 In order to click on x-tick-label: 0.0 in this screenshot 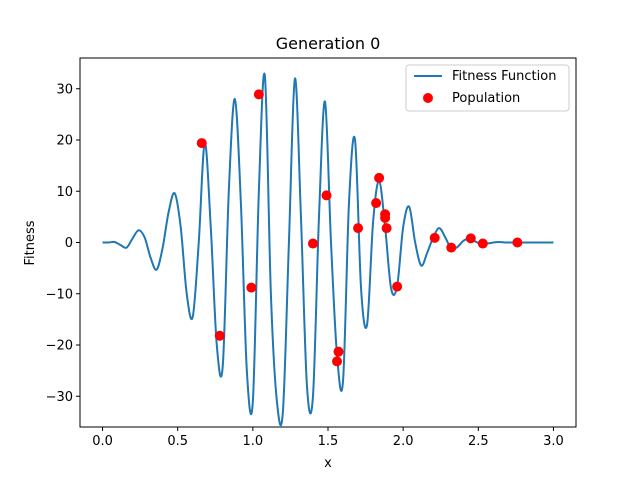, I will do `click(102, 441)`.